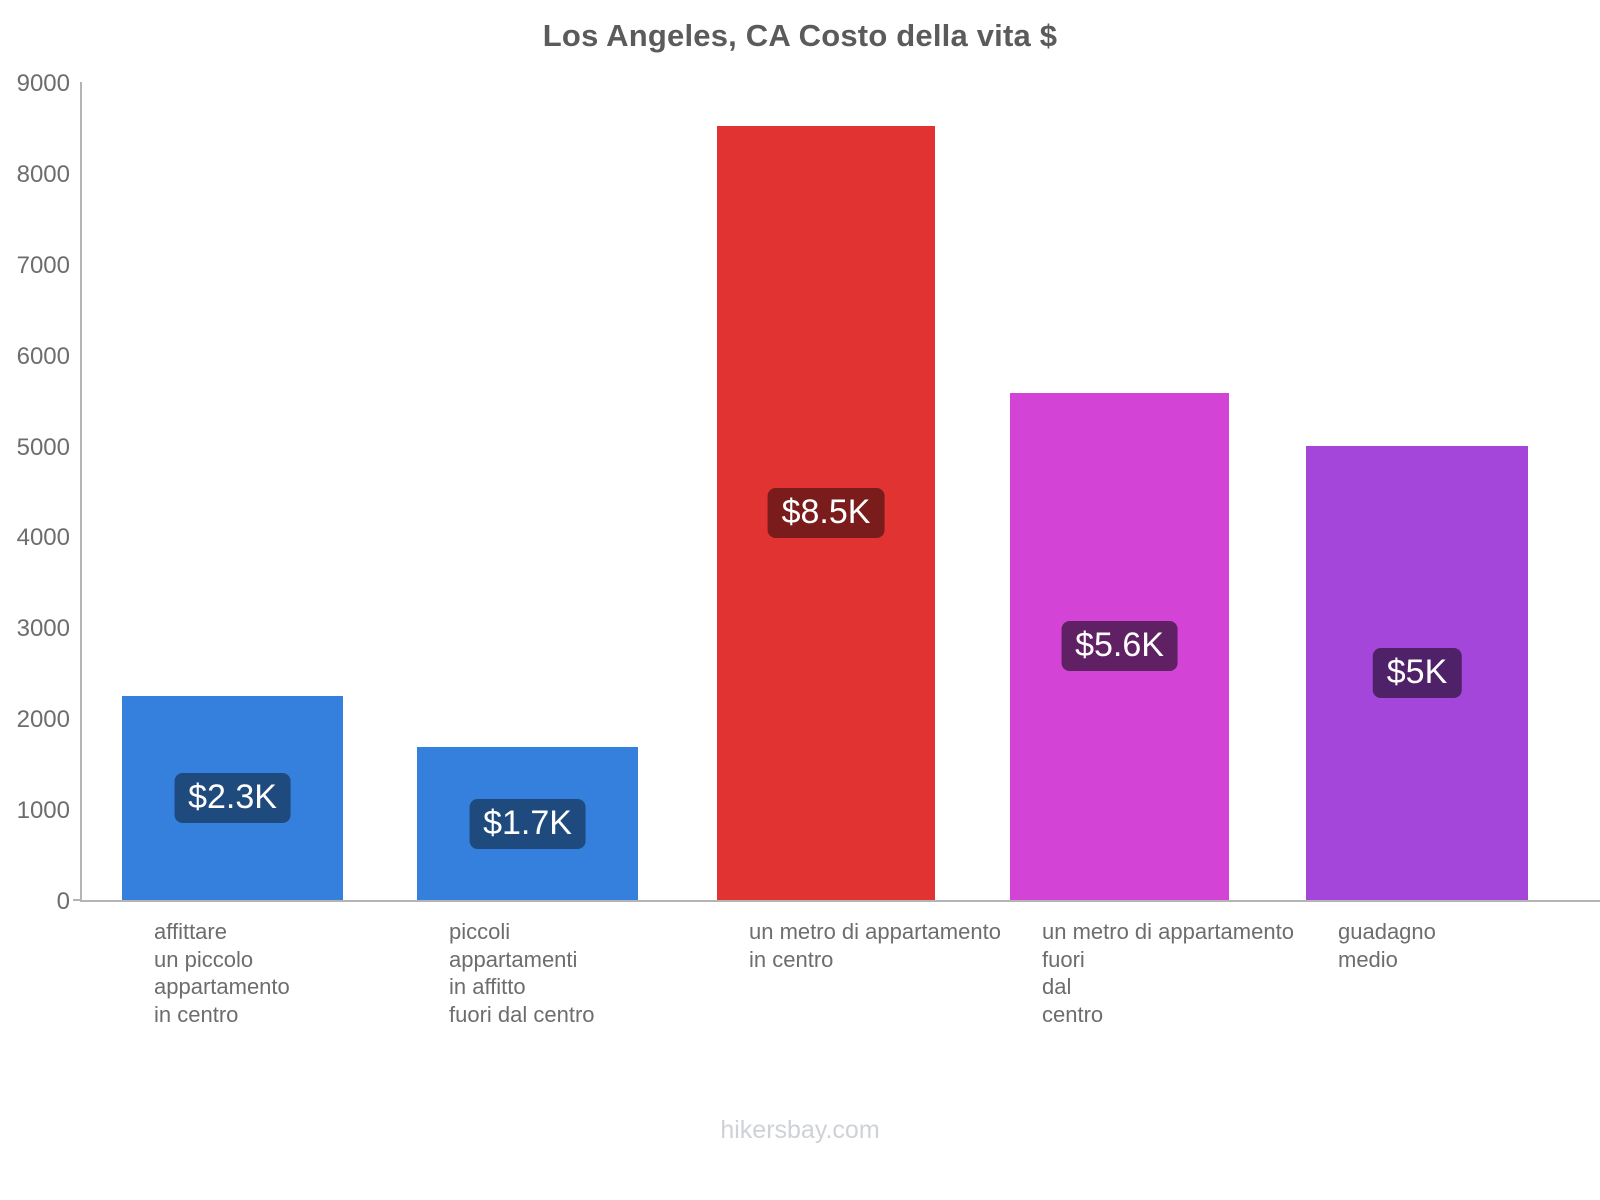  I want to click on y-axis-line, so click(81, 491).